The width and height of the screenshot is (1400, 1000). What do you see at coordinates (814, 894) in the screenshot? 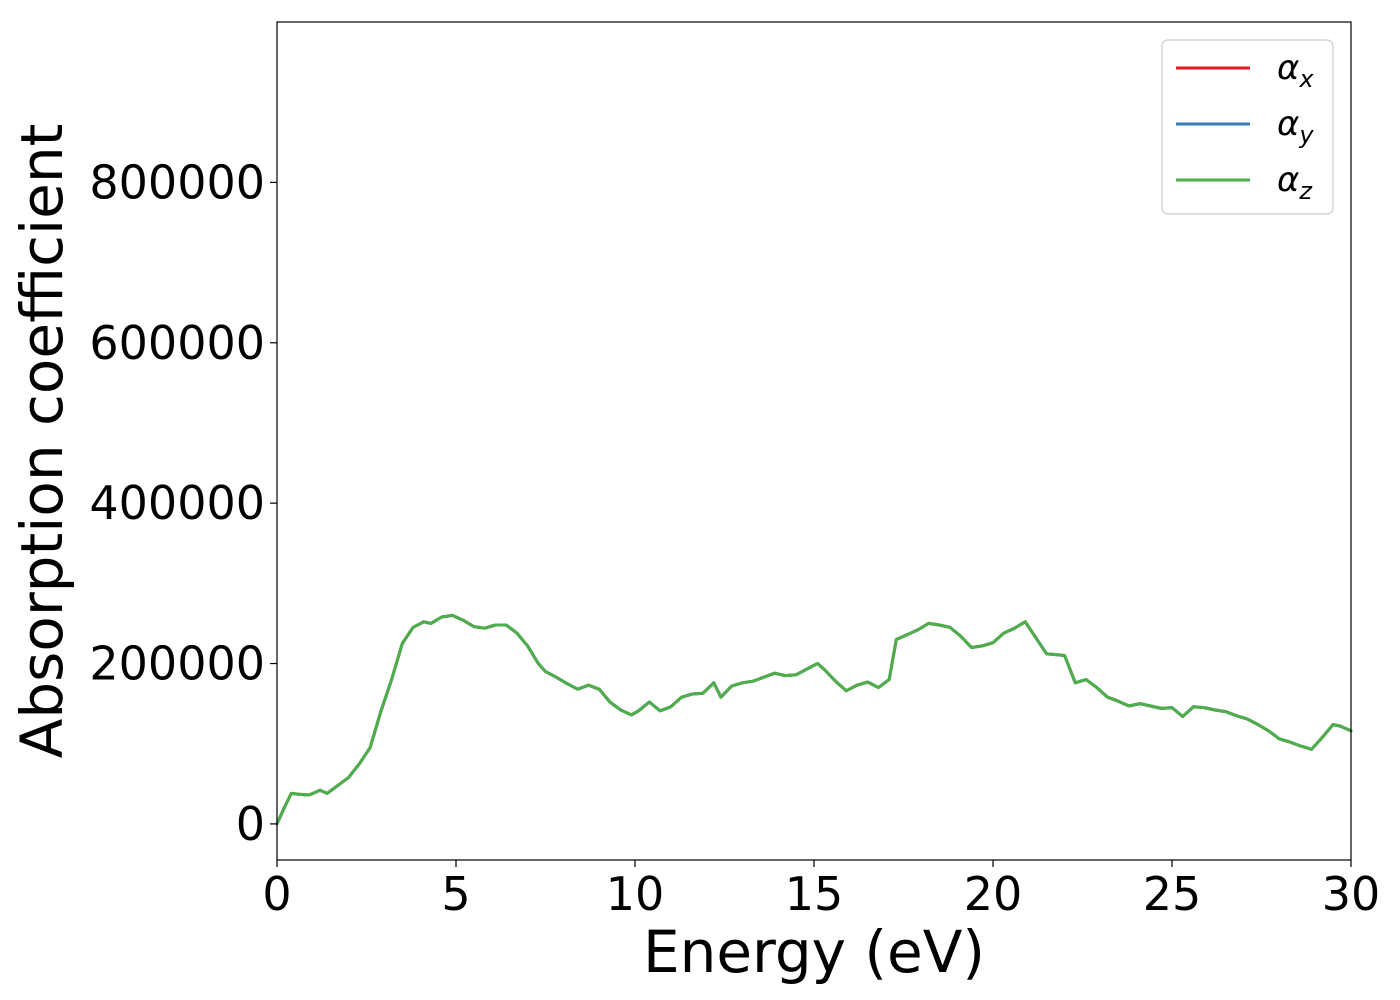
I see `x-tick-label: 15` at bounding box center [814, 894].